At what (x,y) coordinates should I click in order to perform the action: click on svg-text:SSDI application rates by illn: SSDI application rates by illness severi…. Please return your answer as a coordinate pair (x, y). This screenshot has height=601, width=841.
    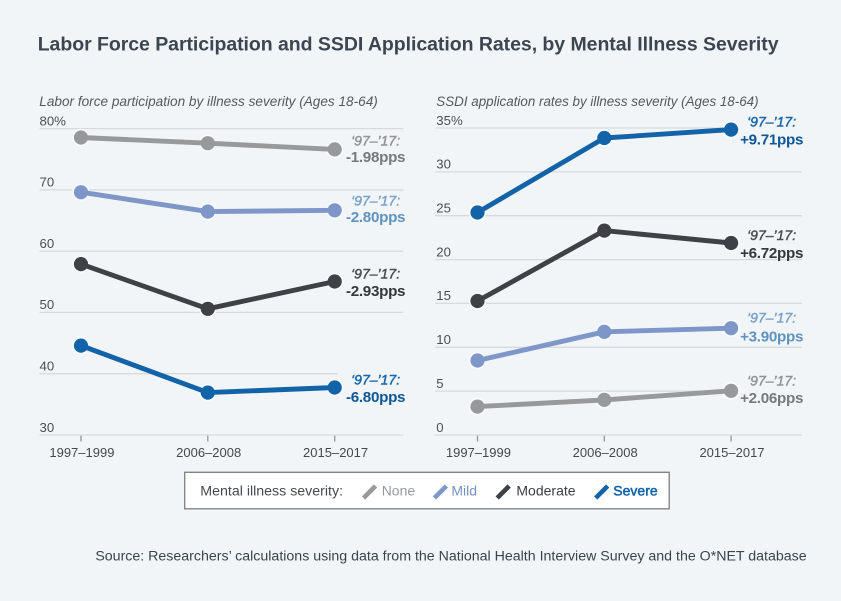
    Looking at the image, I should click on (597, 101).